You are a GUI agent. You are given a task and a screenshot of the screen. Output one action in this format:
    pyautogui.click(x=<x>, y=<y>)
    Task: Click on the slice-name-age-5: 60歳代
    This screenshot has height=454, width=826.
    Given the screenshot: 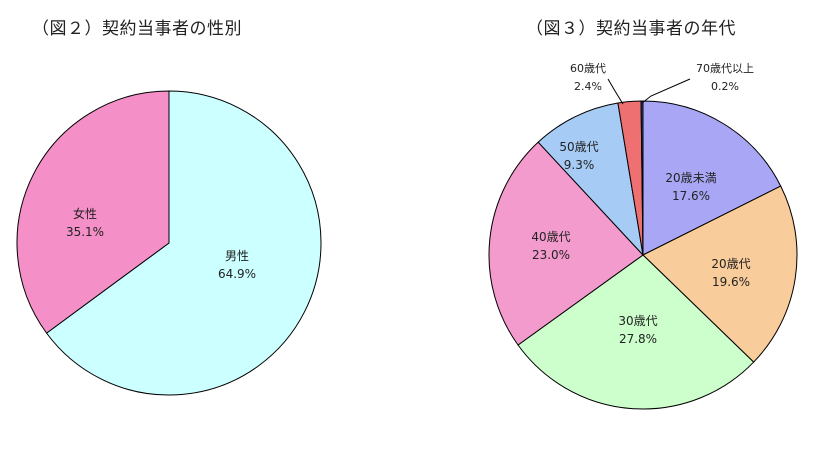 What is the action you would take?
    pyautogui.click(x=588, y=68)
    